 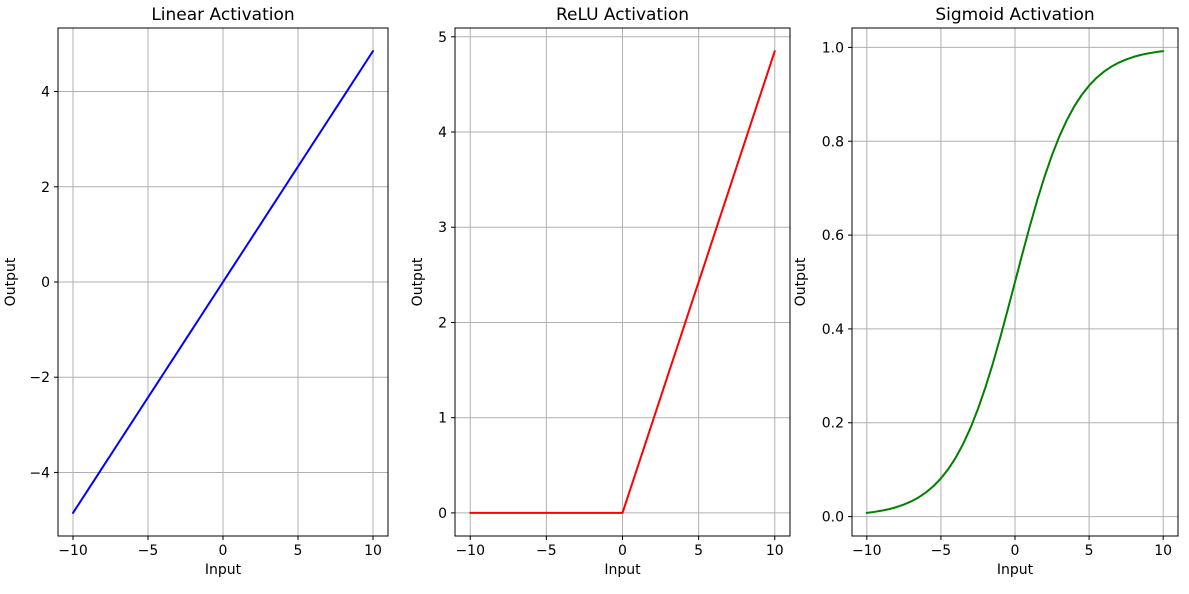 I want to click on y-tick-label: 0.8, so click(x=833, y=142).